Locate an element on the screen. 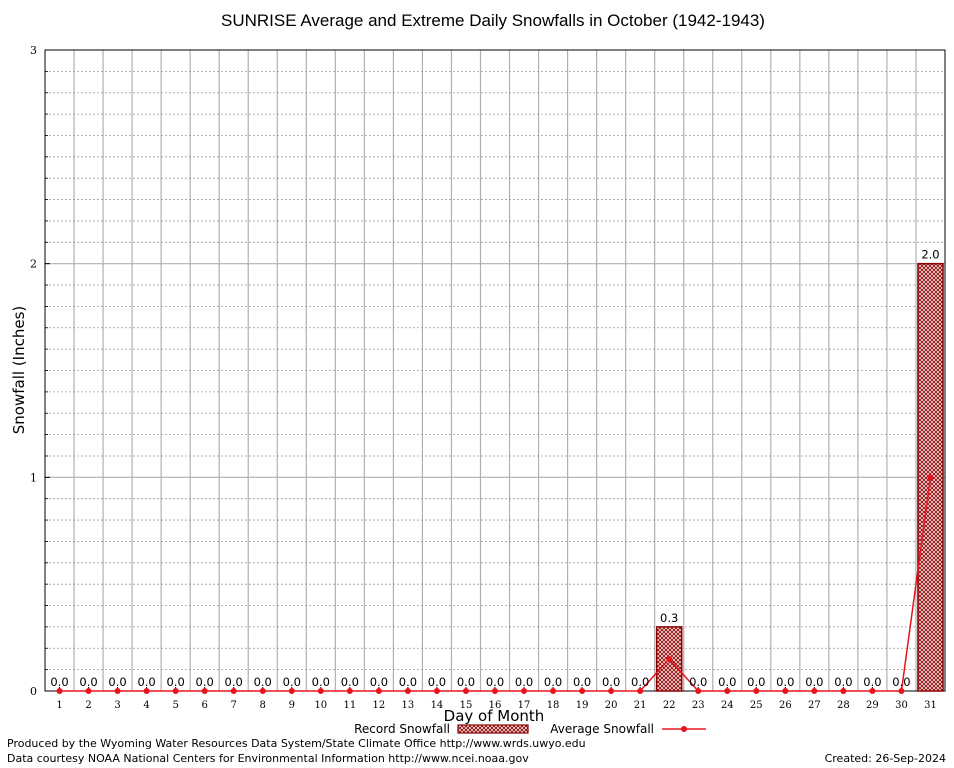  x-tick-label: 19 is located at coordinates (582, 705).